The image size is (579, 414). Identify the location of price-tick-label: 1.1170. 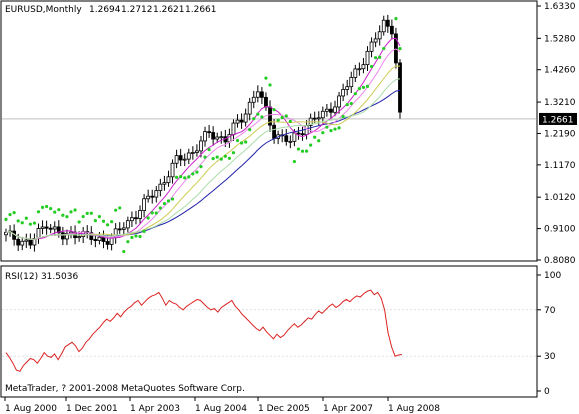
(560, 166).